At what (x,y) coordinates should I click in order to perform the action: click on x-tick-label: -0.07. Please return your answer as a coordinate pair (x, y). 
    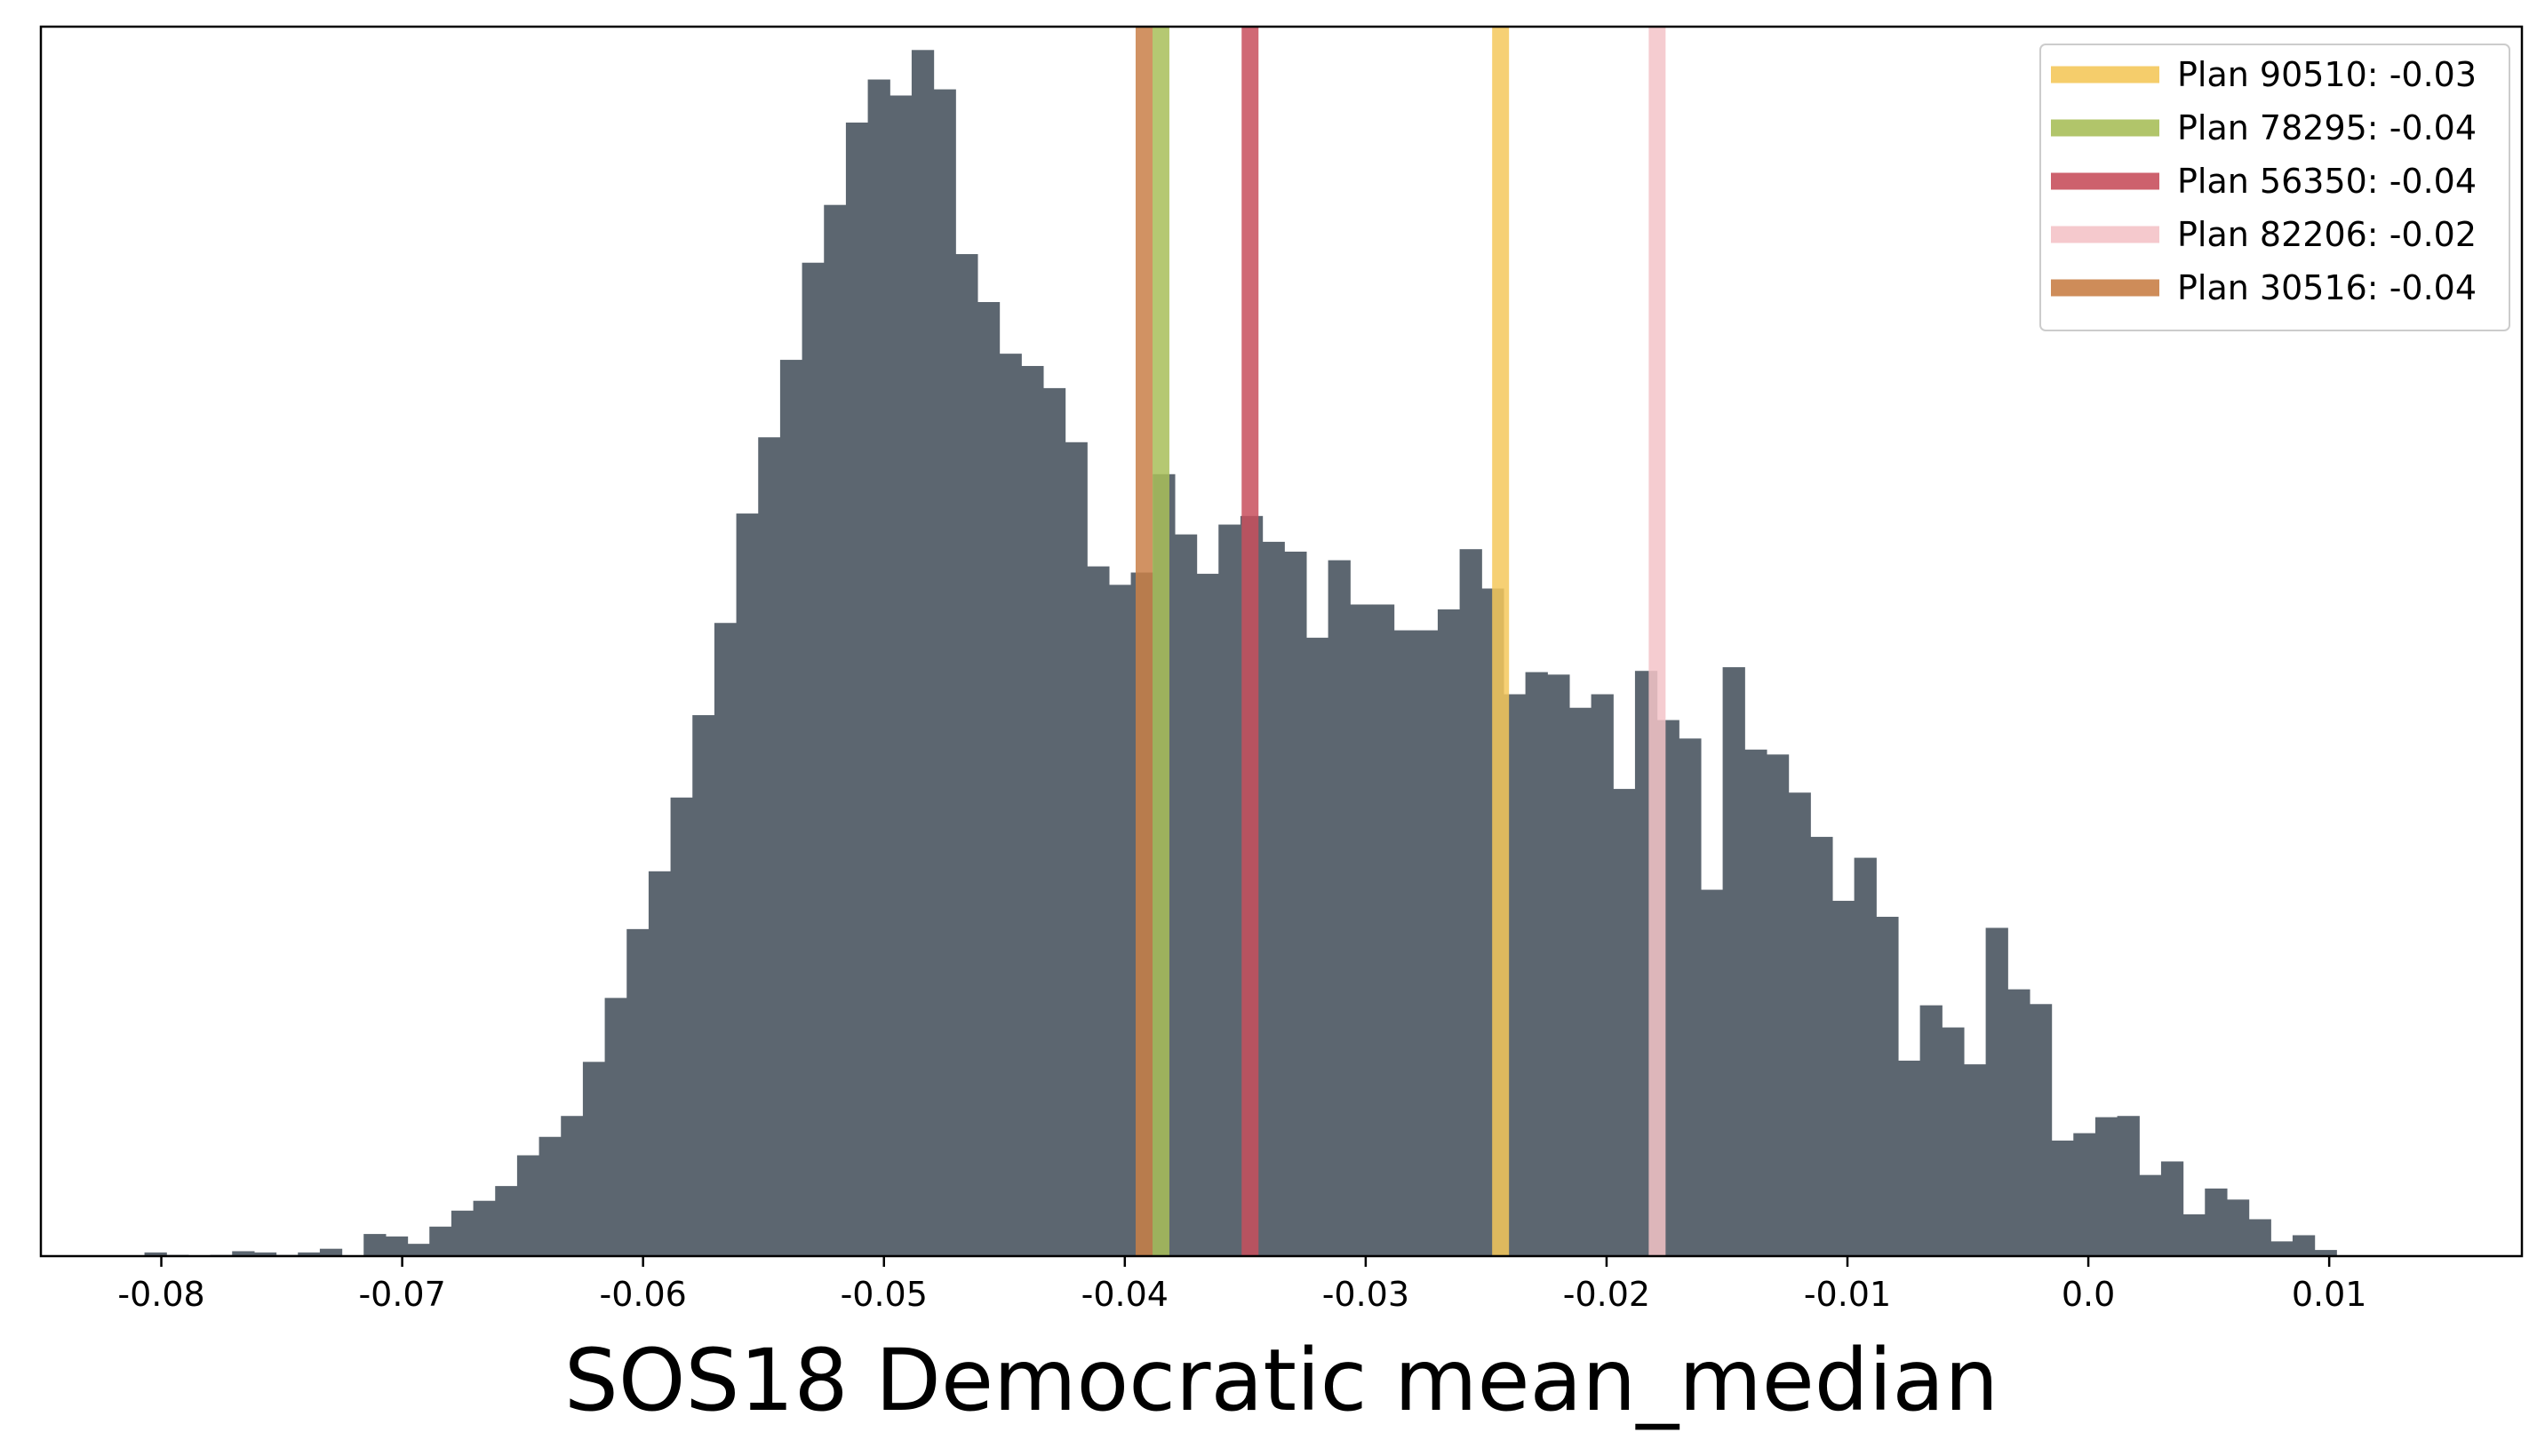
    Looking at the image, I should click on (401, 1294).